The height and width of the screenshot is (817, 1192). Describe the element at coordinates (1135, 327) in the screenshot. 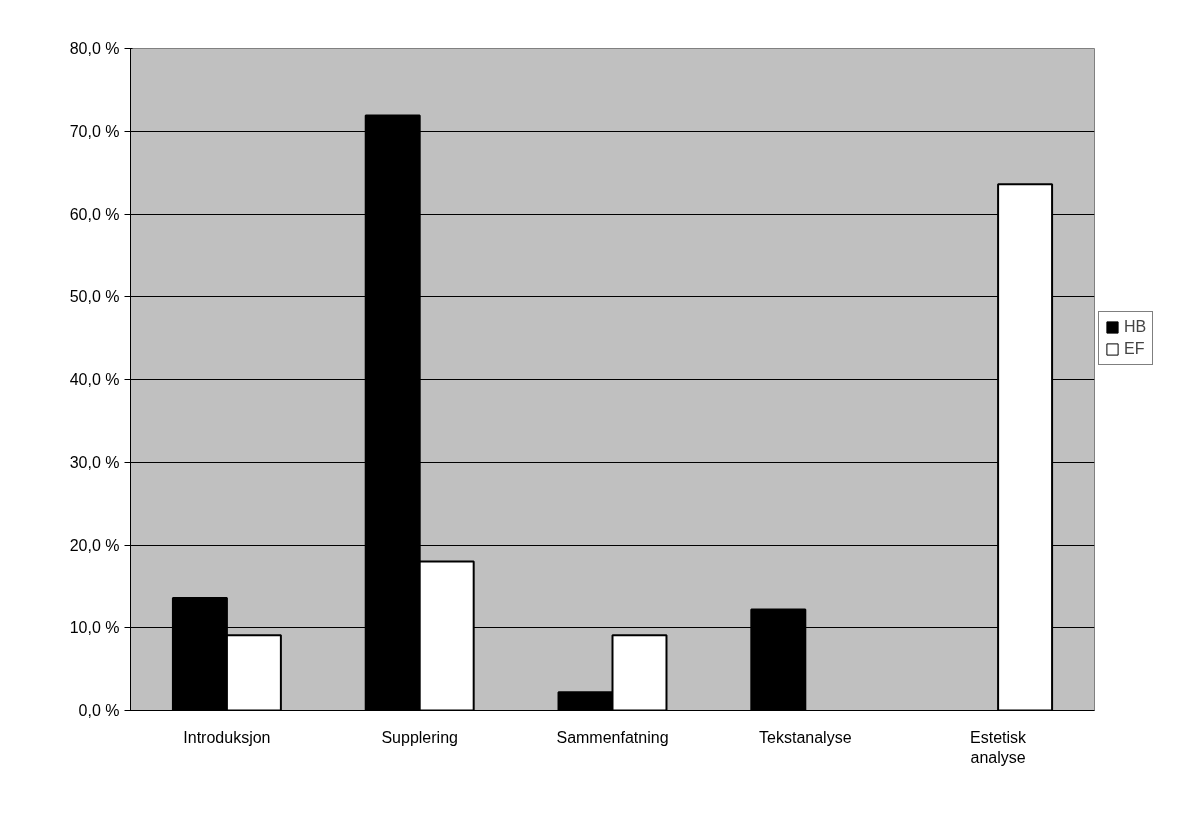

I see `legend-label: HB` at that location.